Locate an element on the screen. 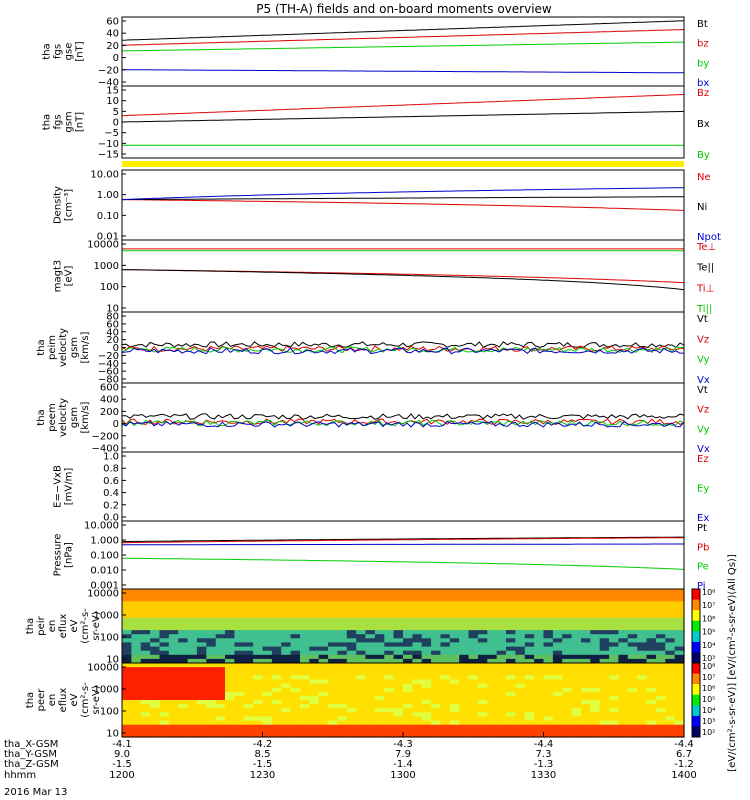 The width and height of the screenshot is (750, 800). legend-Ez: Ez is located at coordinates (703, 459).